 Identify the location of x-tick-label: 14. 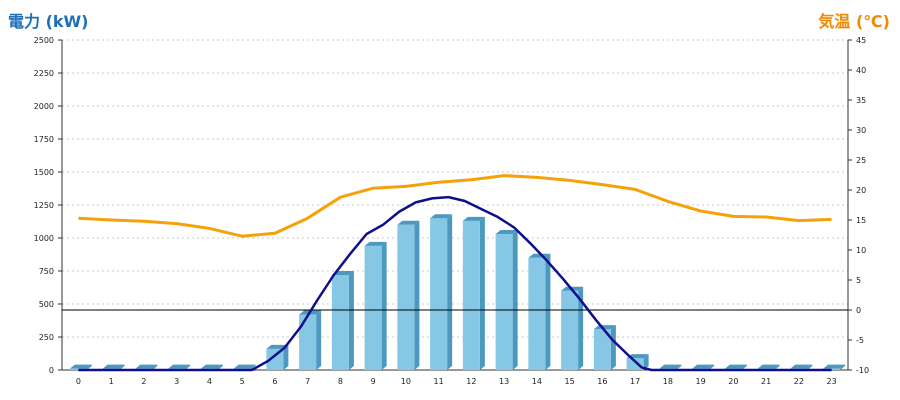
(537, 381).